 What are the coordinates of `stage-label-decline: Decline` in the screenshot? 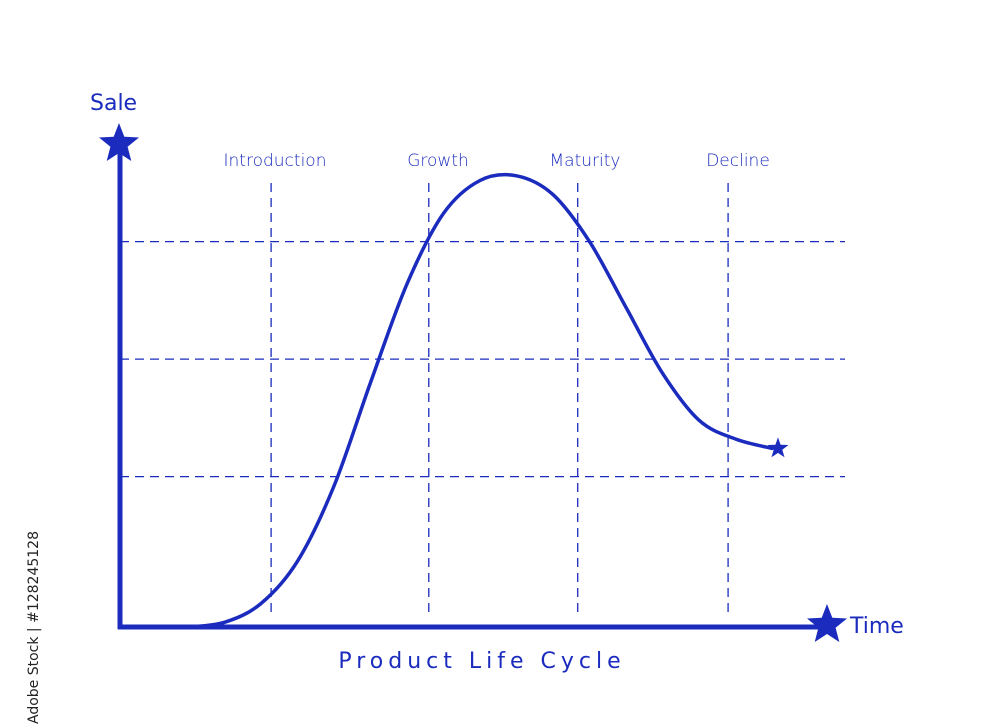 It's located at (738, 161).